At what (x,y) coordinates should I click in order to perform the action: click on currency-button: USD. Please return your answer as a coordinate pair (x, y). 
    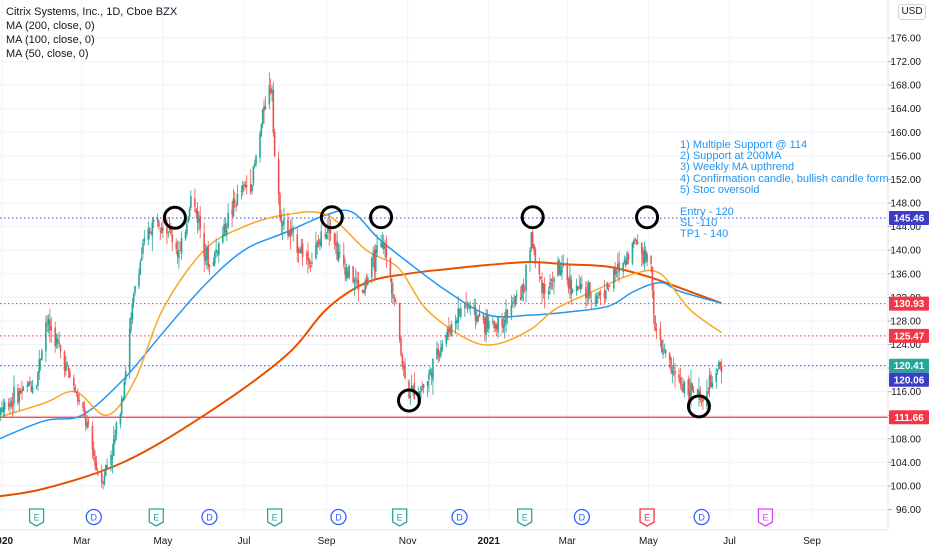
    Looking at the image, I should click on (912, 12).